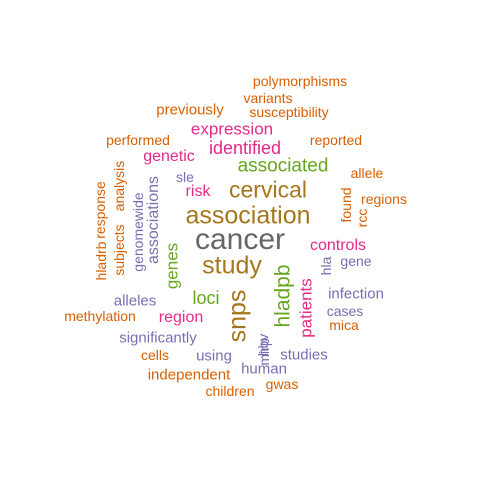 The width and height of the screenshot is (480, 480). I want to click on word-mica: mica, so click(344, 325).